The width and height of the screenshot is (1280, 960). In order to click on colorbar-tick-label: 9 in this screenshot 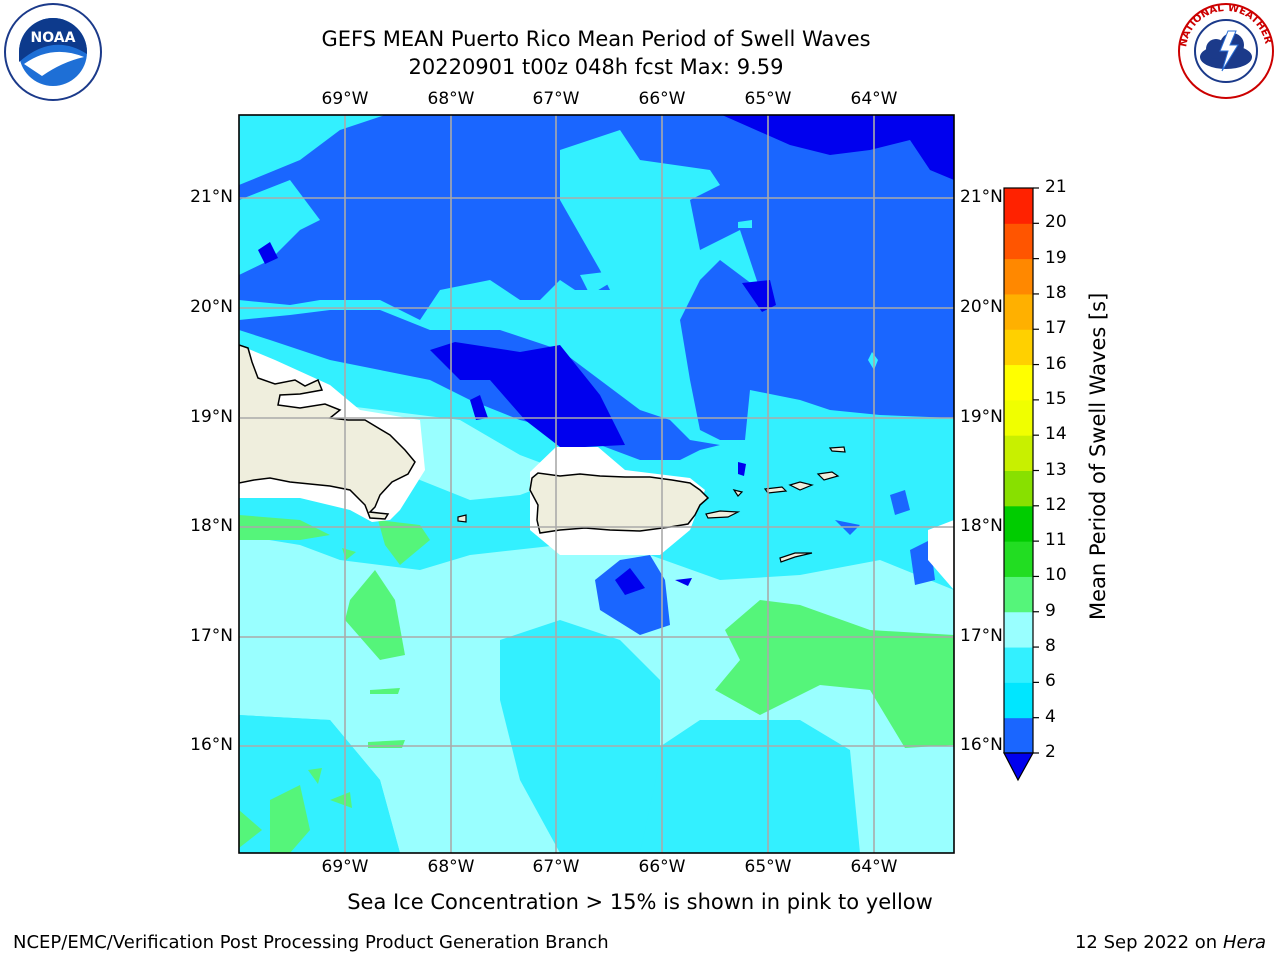, I will do `click(1050, 610)`.